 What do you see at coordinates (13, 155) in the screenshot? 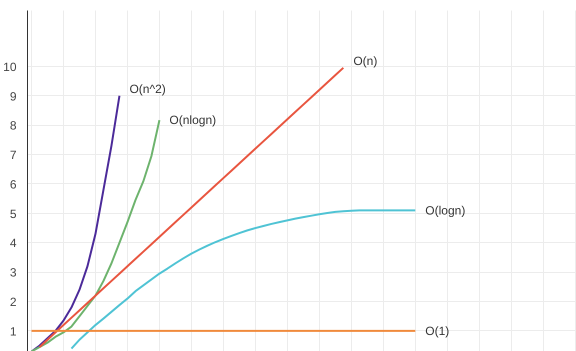
I see `y-tick-label: 7` at bounding box center [13, 155].